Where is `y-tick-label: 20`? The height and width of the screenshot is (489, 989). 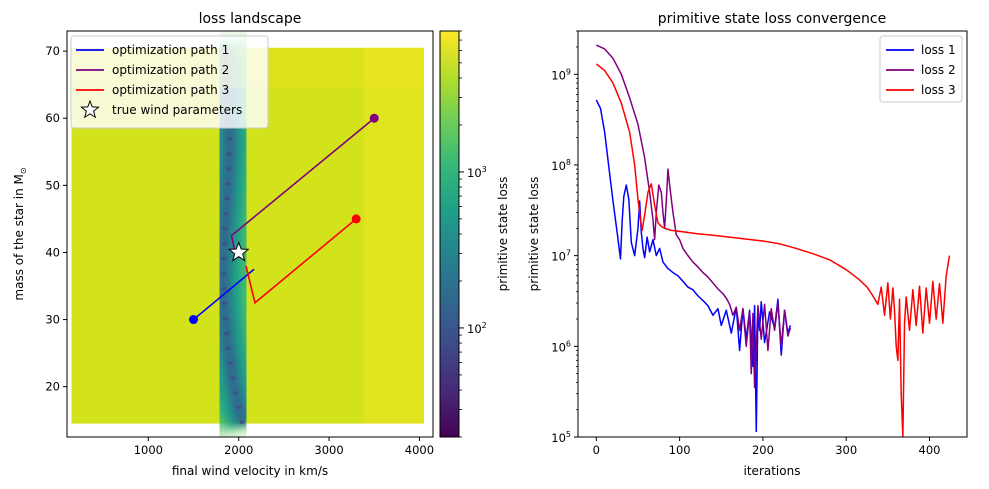 y-tick-label: 20 is located at coordinates (52, 387).